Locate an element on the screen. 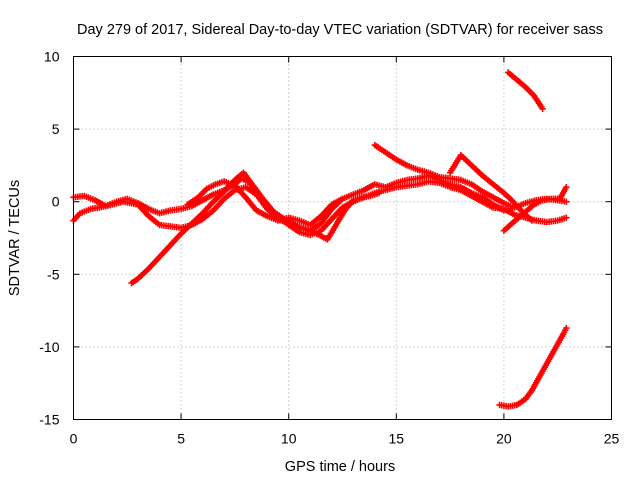 The height and width of the screenshot is (480, 640). x-tick-label: 15 is located at coordinates (397, 439).